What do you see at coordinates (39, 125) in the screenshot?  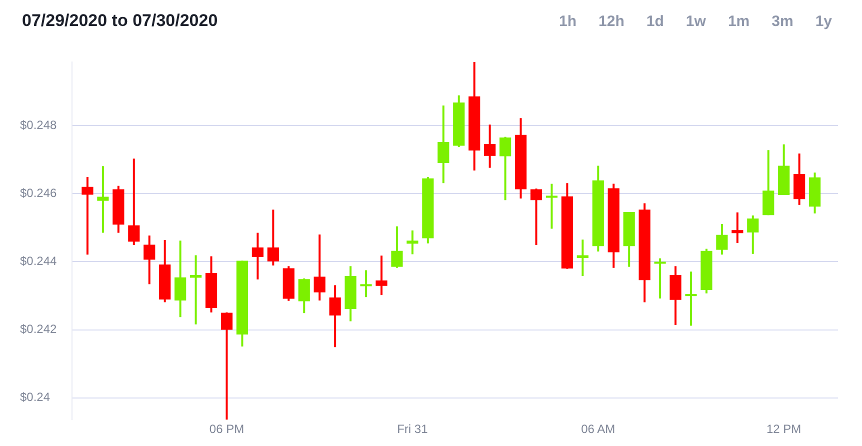 I see `y-tick-label: $0.248` at bounding box center [39, 125].